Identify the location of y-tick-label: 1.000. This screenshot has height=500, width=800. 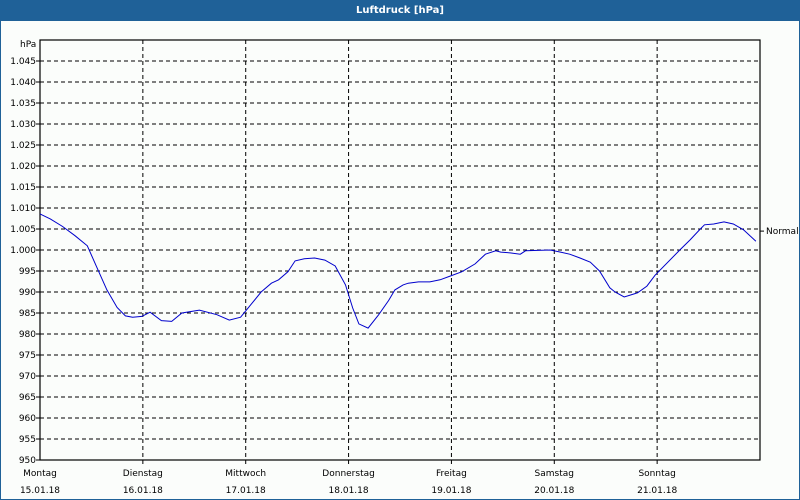
(23, 251).